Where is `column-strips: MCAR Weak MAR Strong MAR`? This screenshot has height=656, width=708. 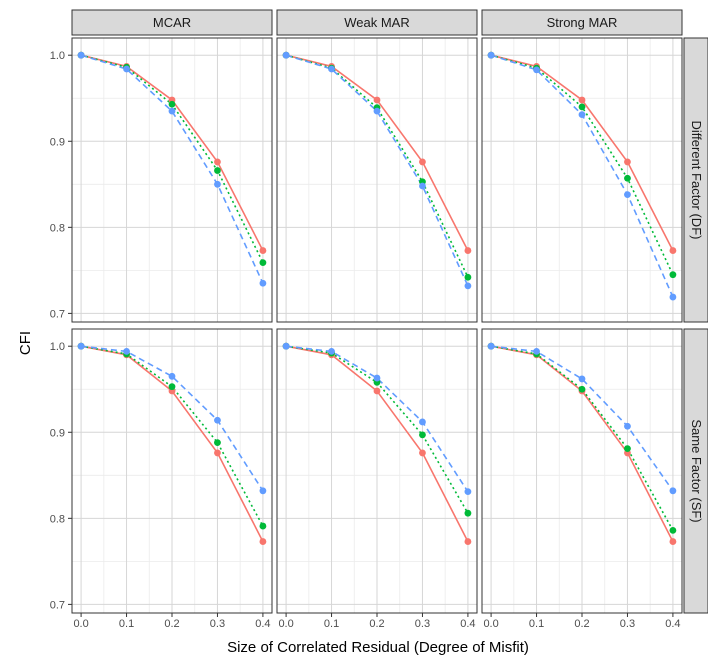 column-strips: MCAR Weak MAR Strong MAR is located at coordinates (377, 22).